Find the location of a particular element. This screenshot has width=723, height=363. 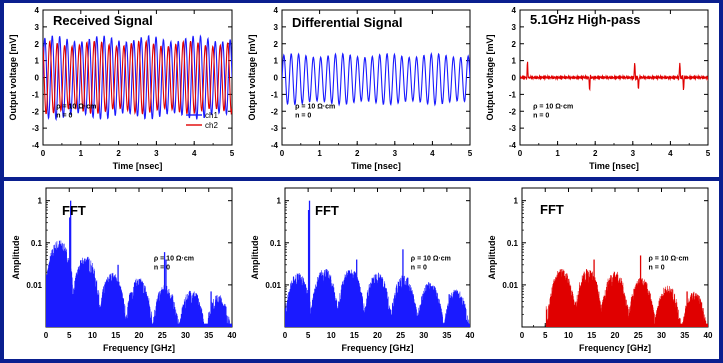

chart-title: 5.1GHz High-pass is located at coordinates (585, 19).